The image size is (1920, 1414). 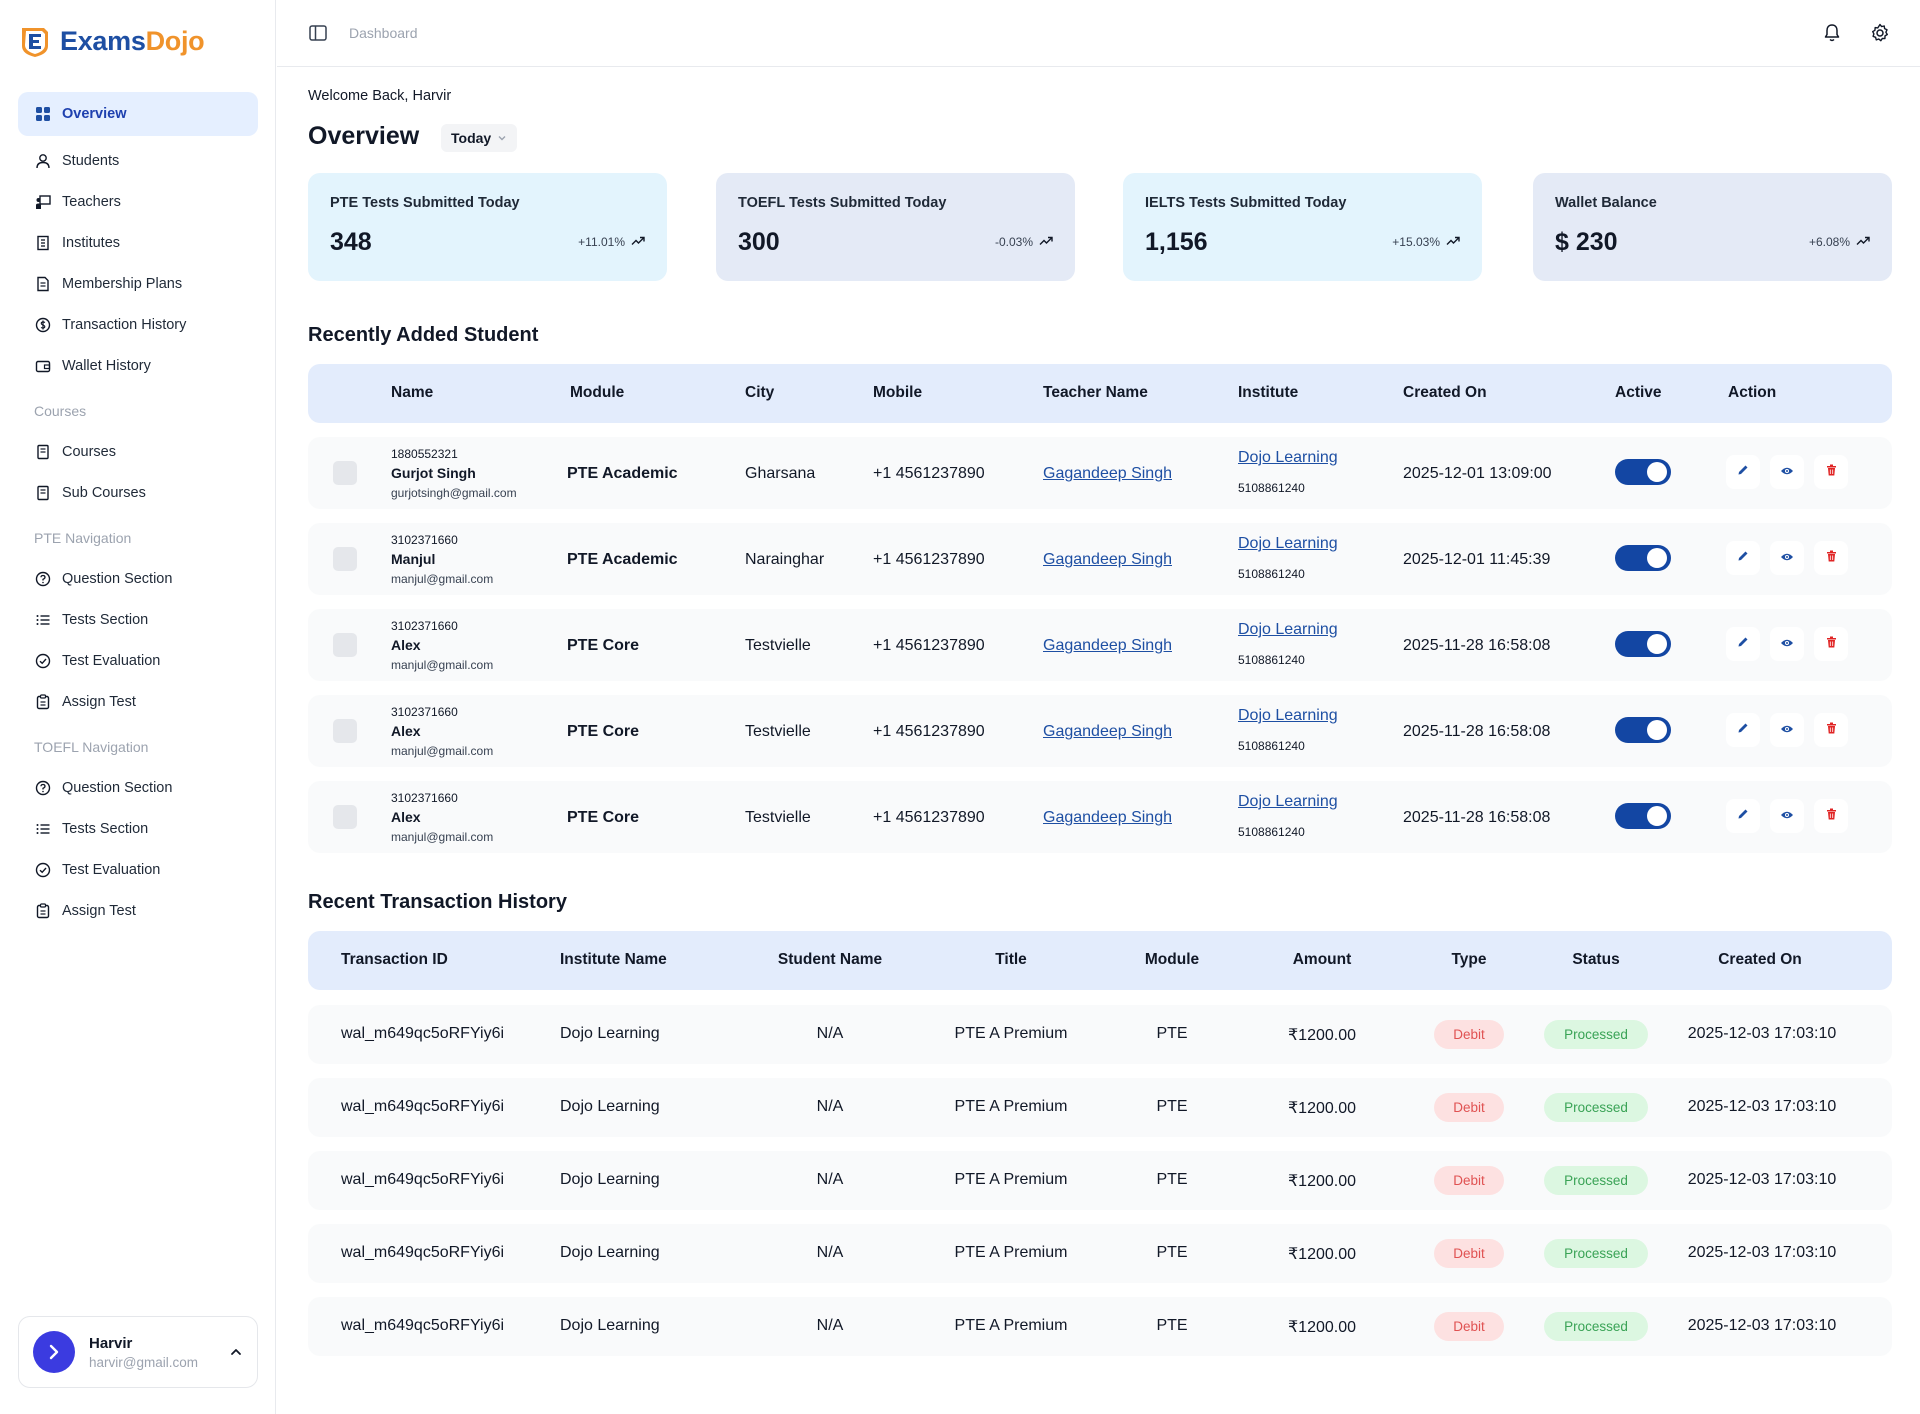 What do you see at coordinates (138, 492) in the screenshot?
I see `sidebar-item-sub-courses: Sub Courses` at bounding box center [138, 492].